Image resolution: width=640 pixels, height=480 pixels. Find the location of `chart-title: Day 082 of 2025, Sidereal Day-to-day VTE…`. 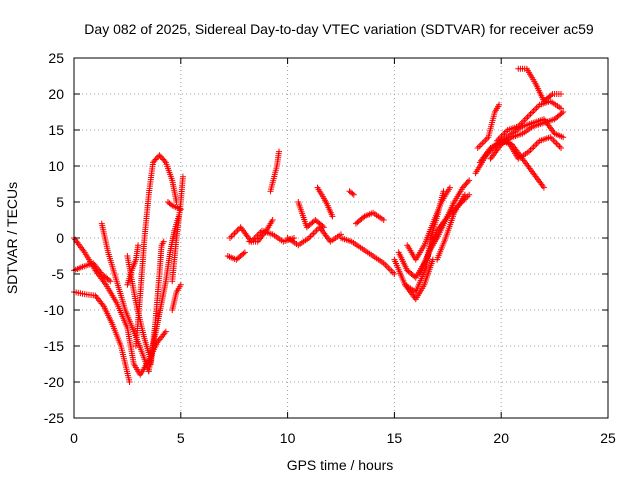

chart-title: Day 082 of 2025, Sidereal Day-to-day VTE… is located at coordinates (339, 29).